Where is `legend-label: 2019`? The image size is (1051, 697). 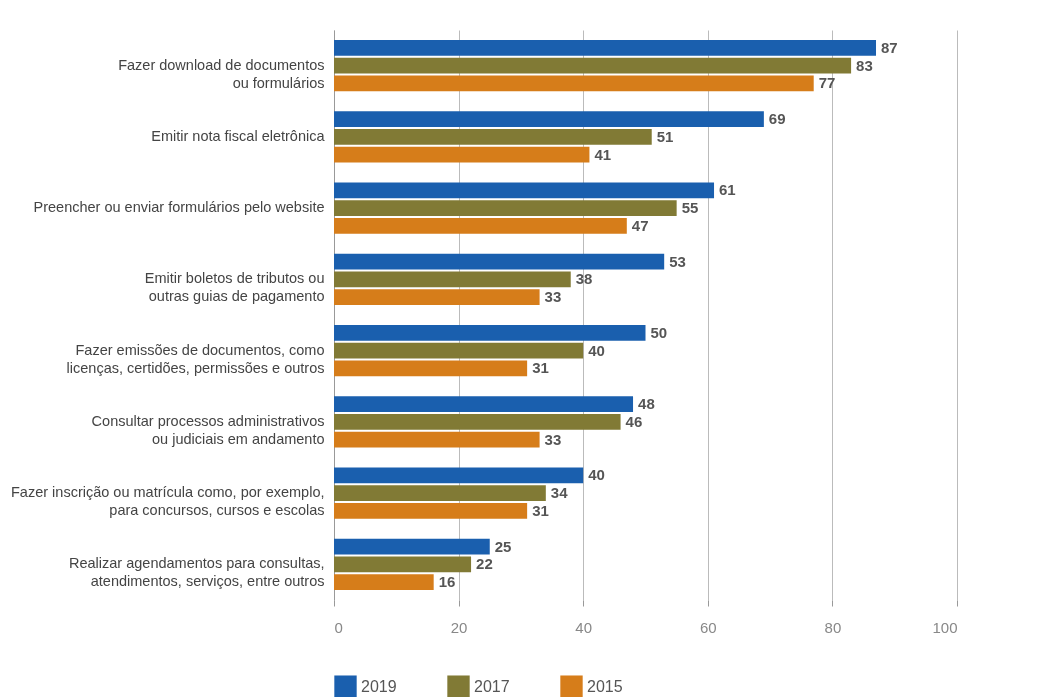 legend-label: 2019 is located at coordinates (379, 686).